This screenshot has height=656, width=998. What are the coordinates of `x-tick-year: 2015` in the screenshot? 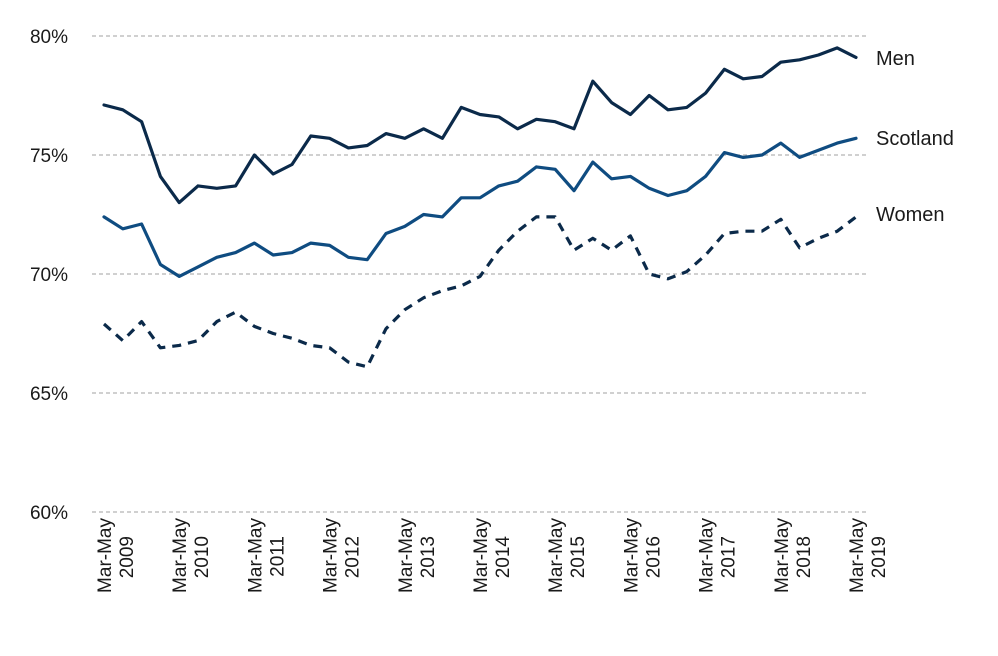 It's located at (578, 557).